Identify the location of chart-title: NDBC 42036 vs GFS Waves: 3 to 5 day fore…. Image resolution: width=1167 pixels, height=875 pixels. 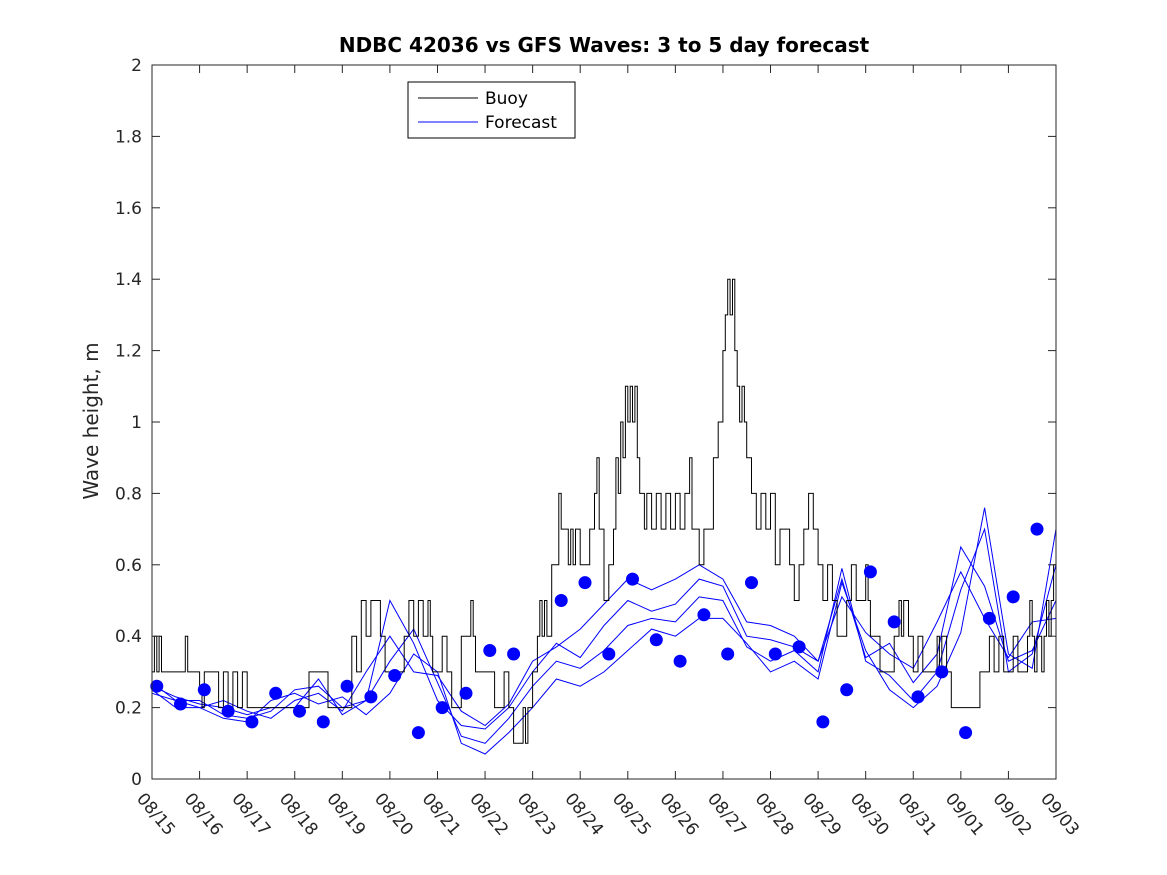
(604, 45).